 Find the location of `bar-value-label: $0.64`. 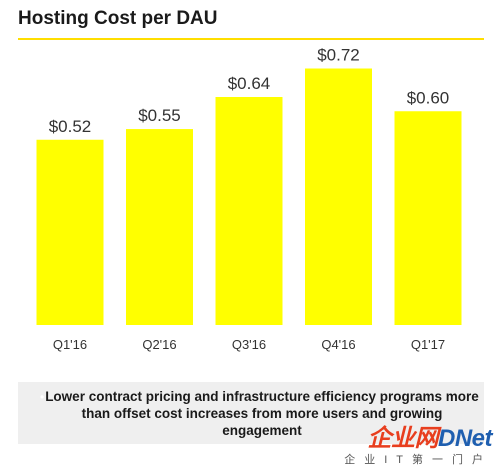

bar-value-label: $0.64 is located at coordinates (249, 83).